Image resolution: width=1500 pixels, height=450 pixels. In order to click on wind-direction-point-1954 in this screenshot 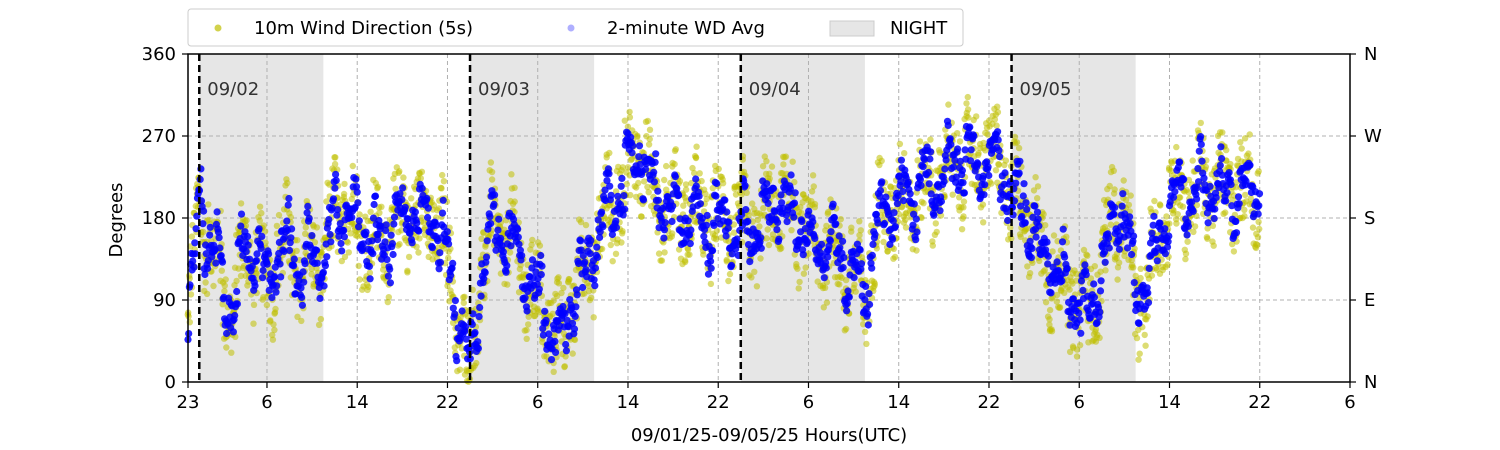, I will do `click(1069, 289)`.